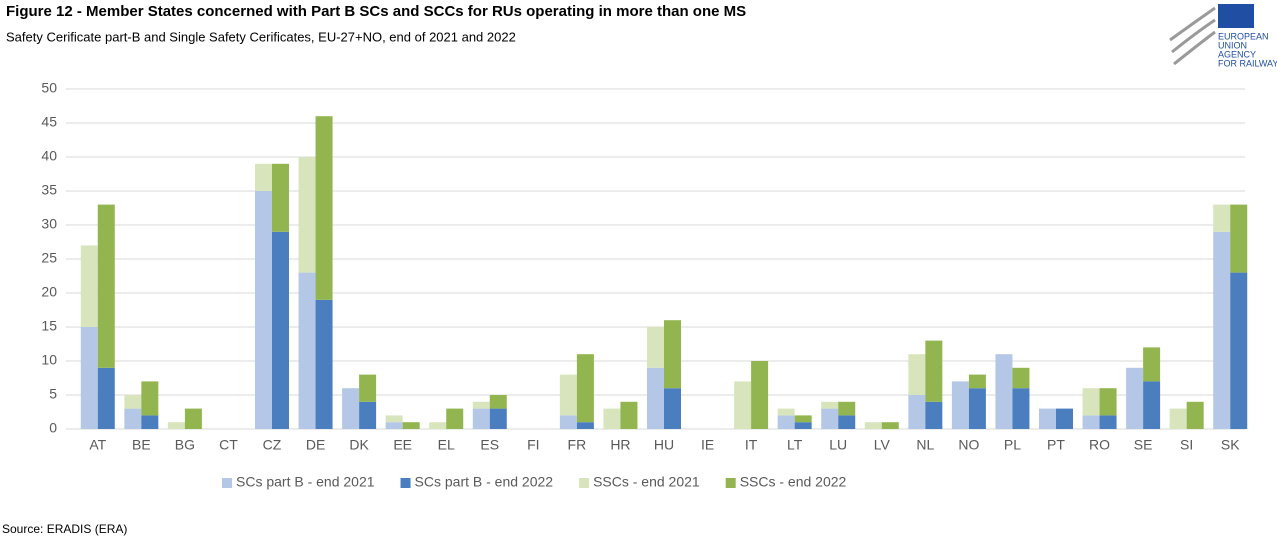  What do you see at coordinates (1230, 445) in the screenshot?
I see `x-tick-label: SK` at bounding box center [1230, 445].